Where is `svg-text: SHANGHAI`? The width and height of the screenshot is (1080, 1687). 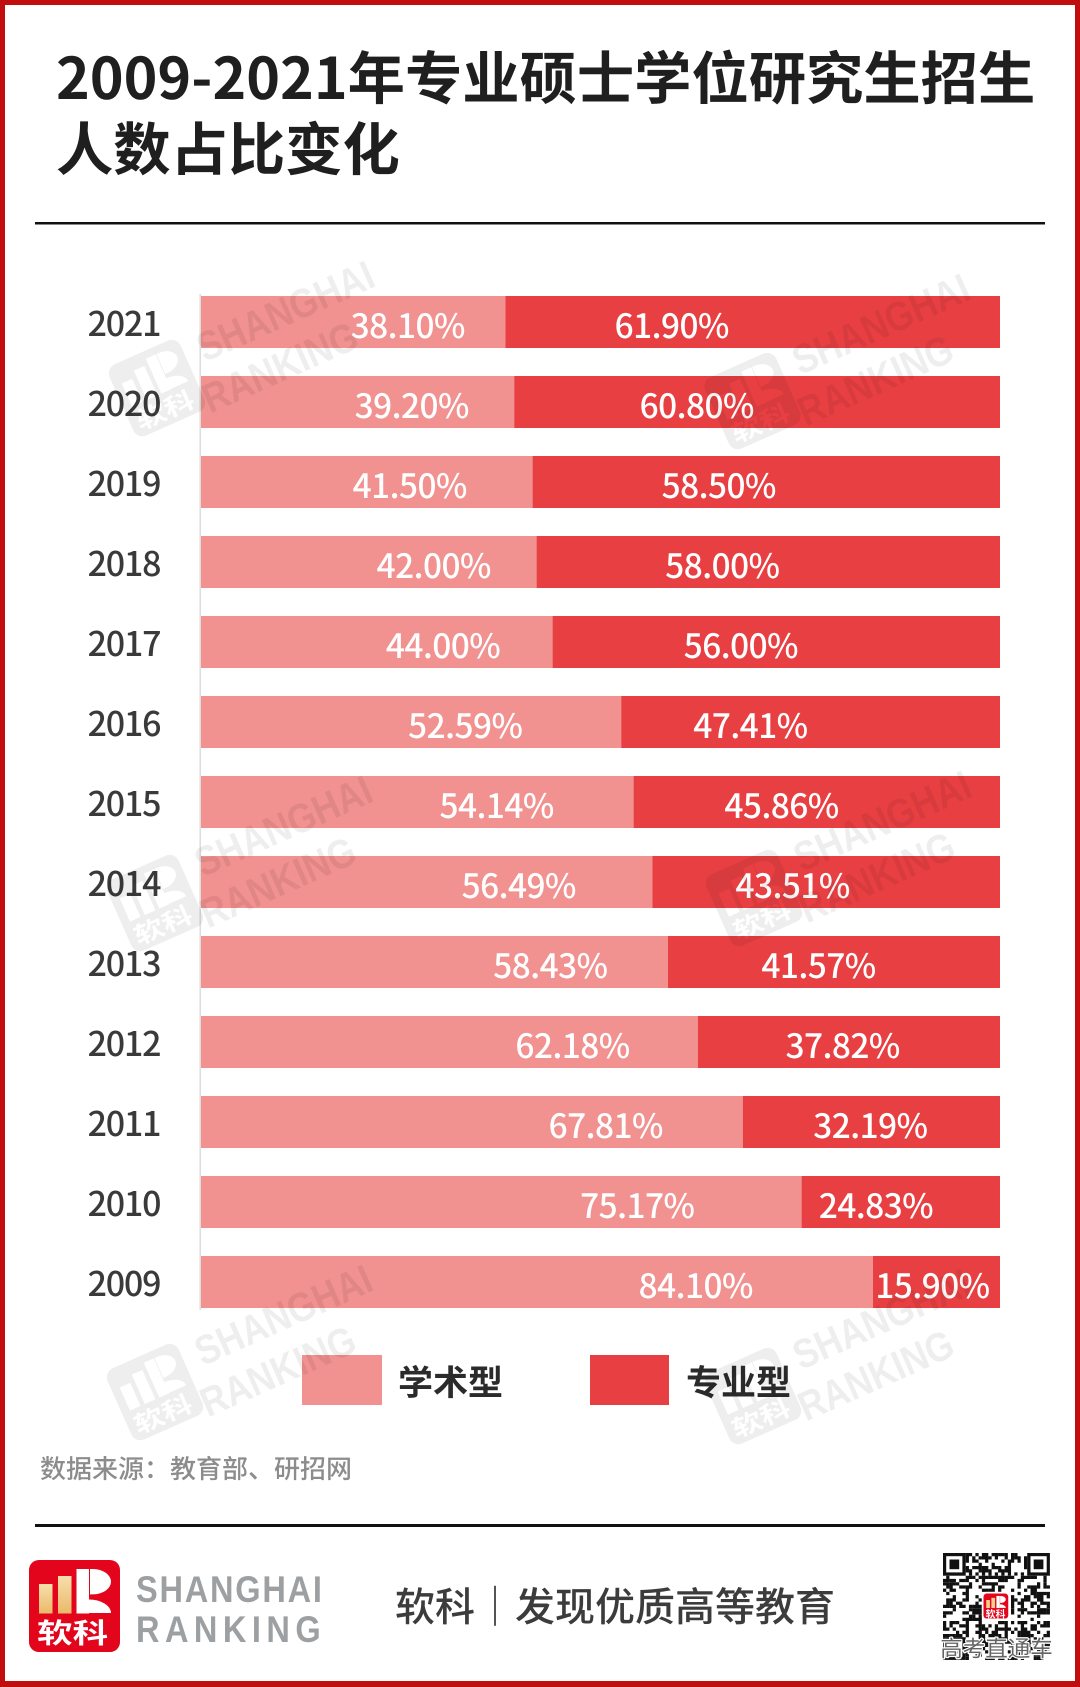
svg-text: SHANGHAI is located at coordinates (230, 1589).